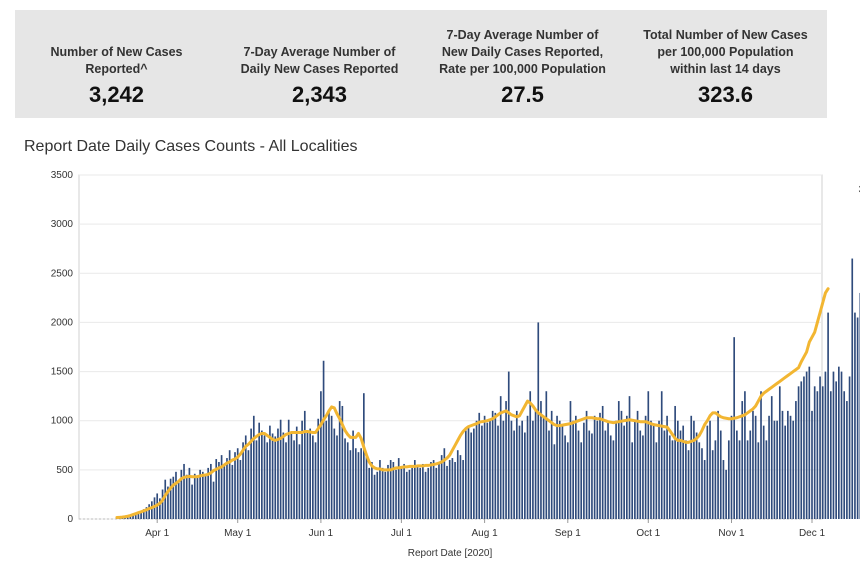 The height and width of the screenshot is (572, 860). What do you see at coordinates (812, 533) in the screenshot?
I see `x-tick-label: Dec 1` at bounding box center [812, 533].